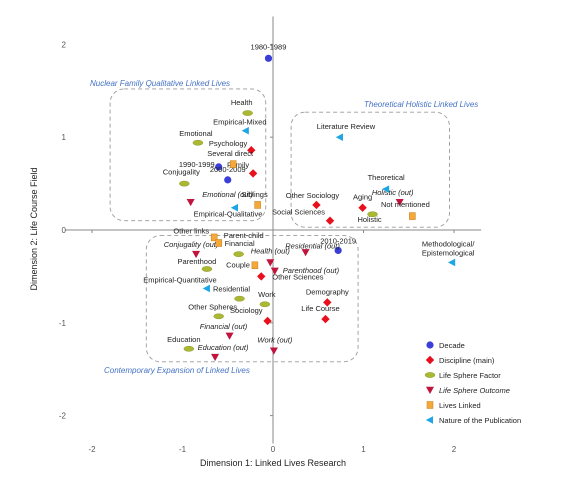  Describe the element at coordinates (191, 244) in the screenshot. I see `label-life-sphere-outcome-conjugality-out: Conjugality (out)` at that location.